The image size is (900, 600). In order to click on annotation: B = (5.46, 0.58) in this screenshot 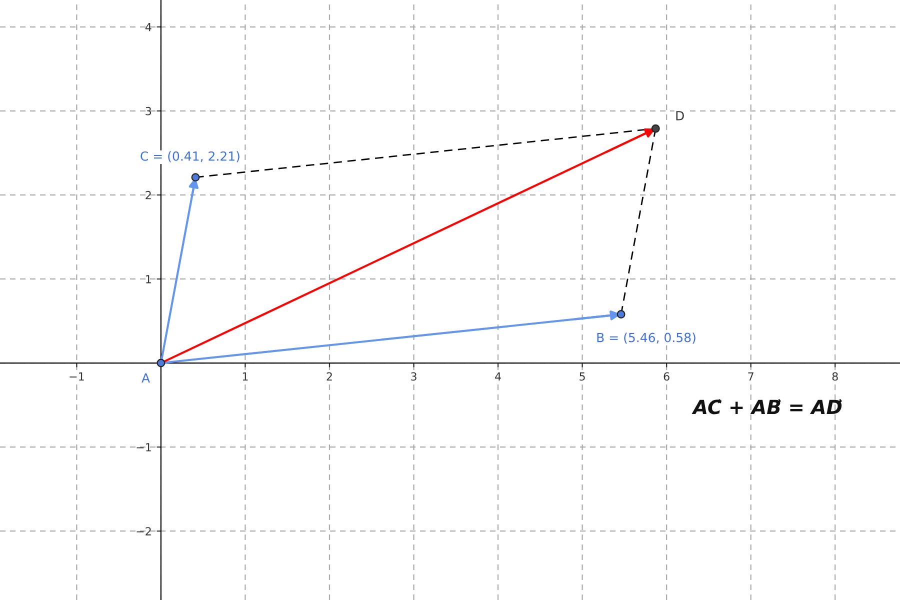, I will do `click(646, 338)`.